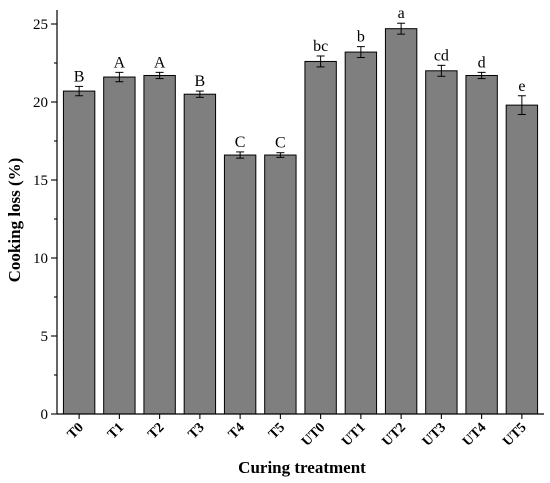 The image size is (550, 483). Describe the element at coordinates (313, 434) in the screenshot. I see `x-tick-label-UT0: UT0` at that location.